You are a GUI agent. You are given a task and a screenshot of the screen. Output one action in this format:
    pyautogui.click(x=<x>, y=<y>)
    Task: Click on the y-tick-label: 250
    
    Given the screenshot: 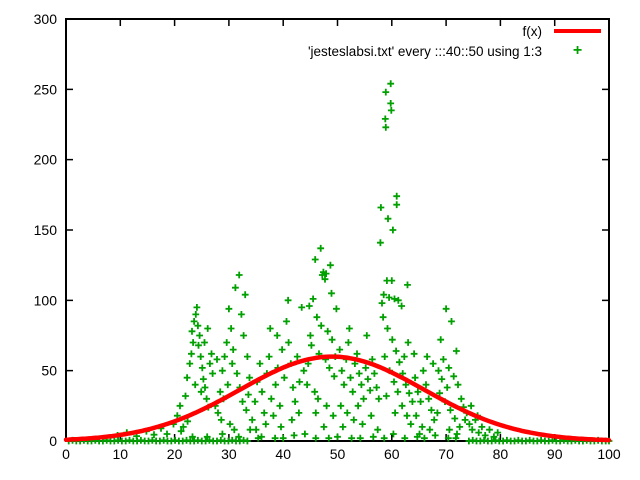 What is the action you would take?
    pyautogui.click(x=46, y=89)
    